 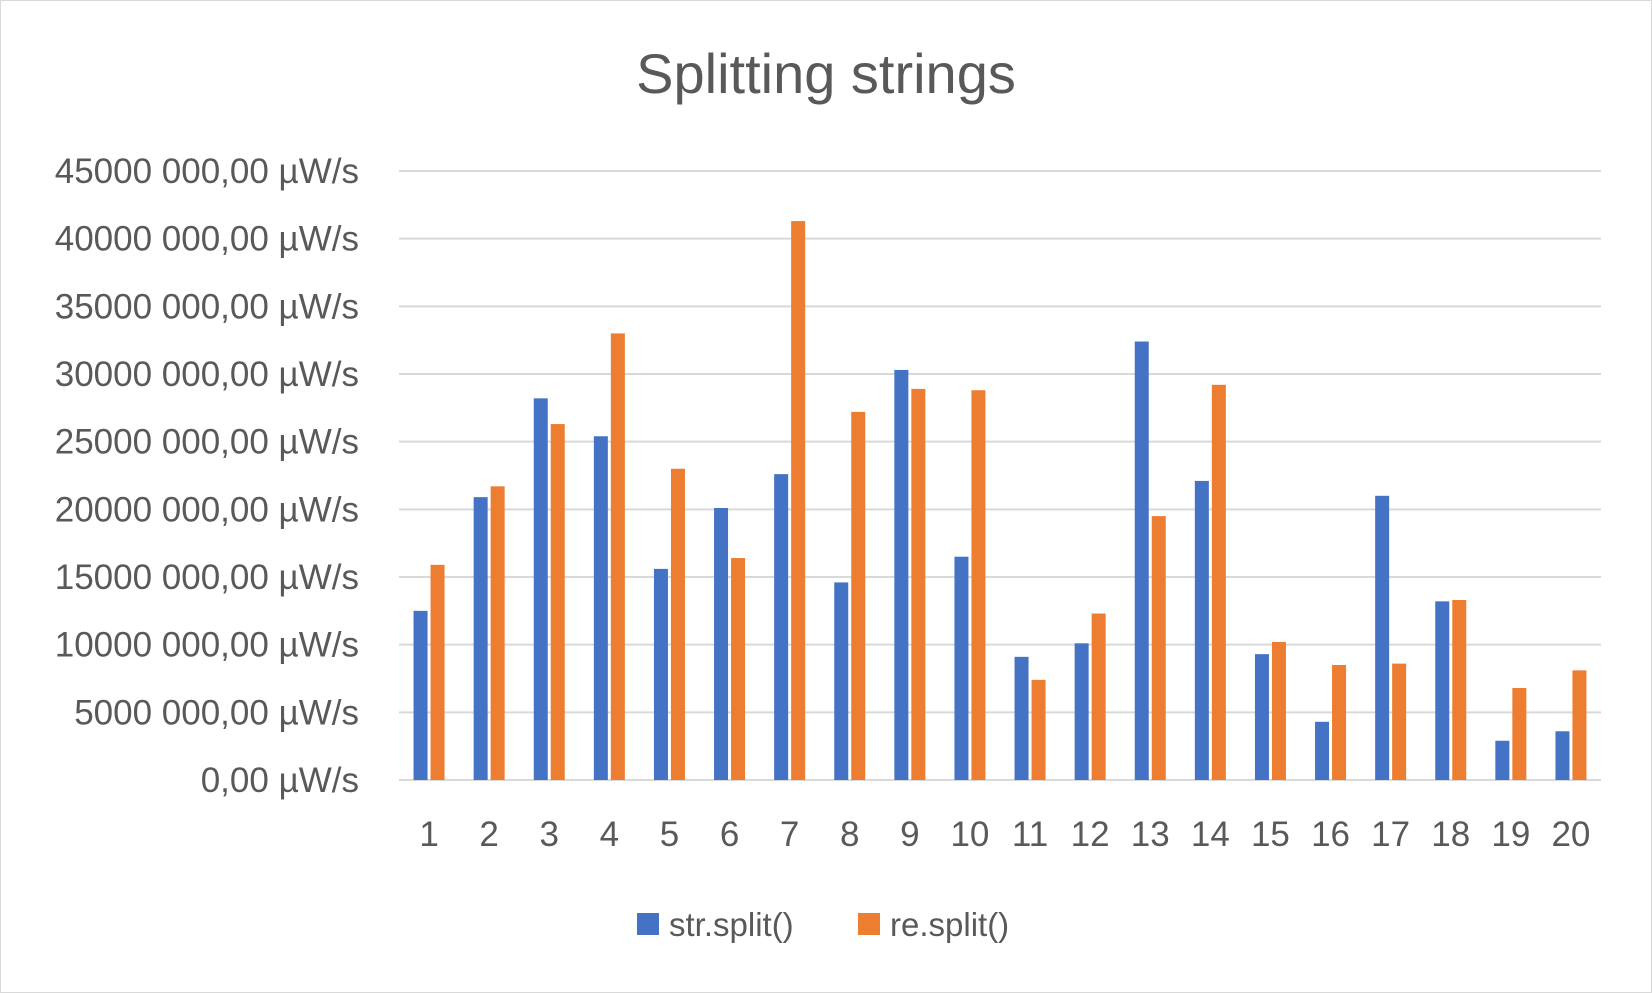 I want to click on y-tick-label: 40000 000,00 µW/s, so click(x=207, y=239).